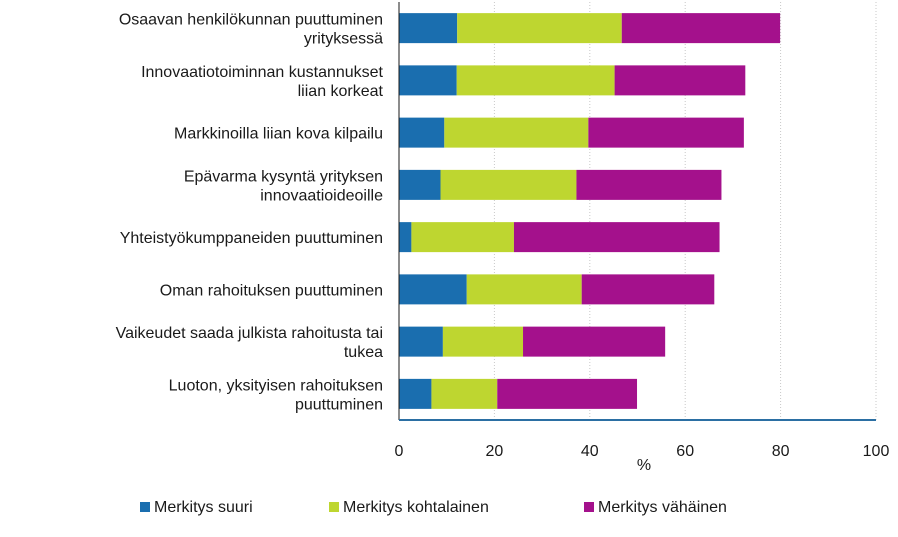 The width and height of the screenshot is (898, 537). I want to click on category-label-line: puuttuminen, so click(339, 404).